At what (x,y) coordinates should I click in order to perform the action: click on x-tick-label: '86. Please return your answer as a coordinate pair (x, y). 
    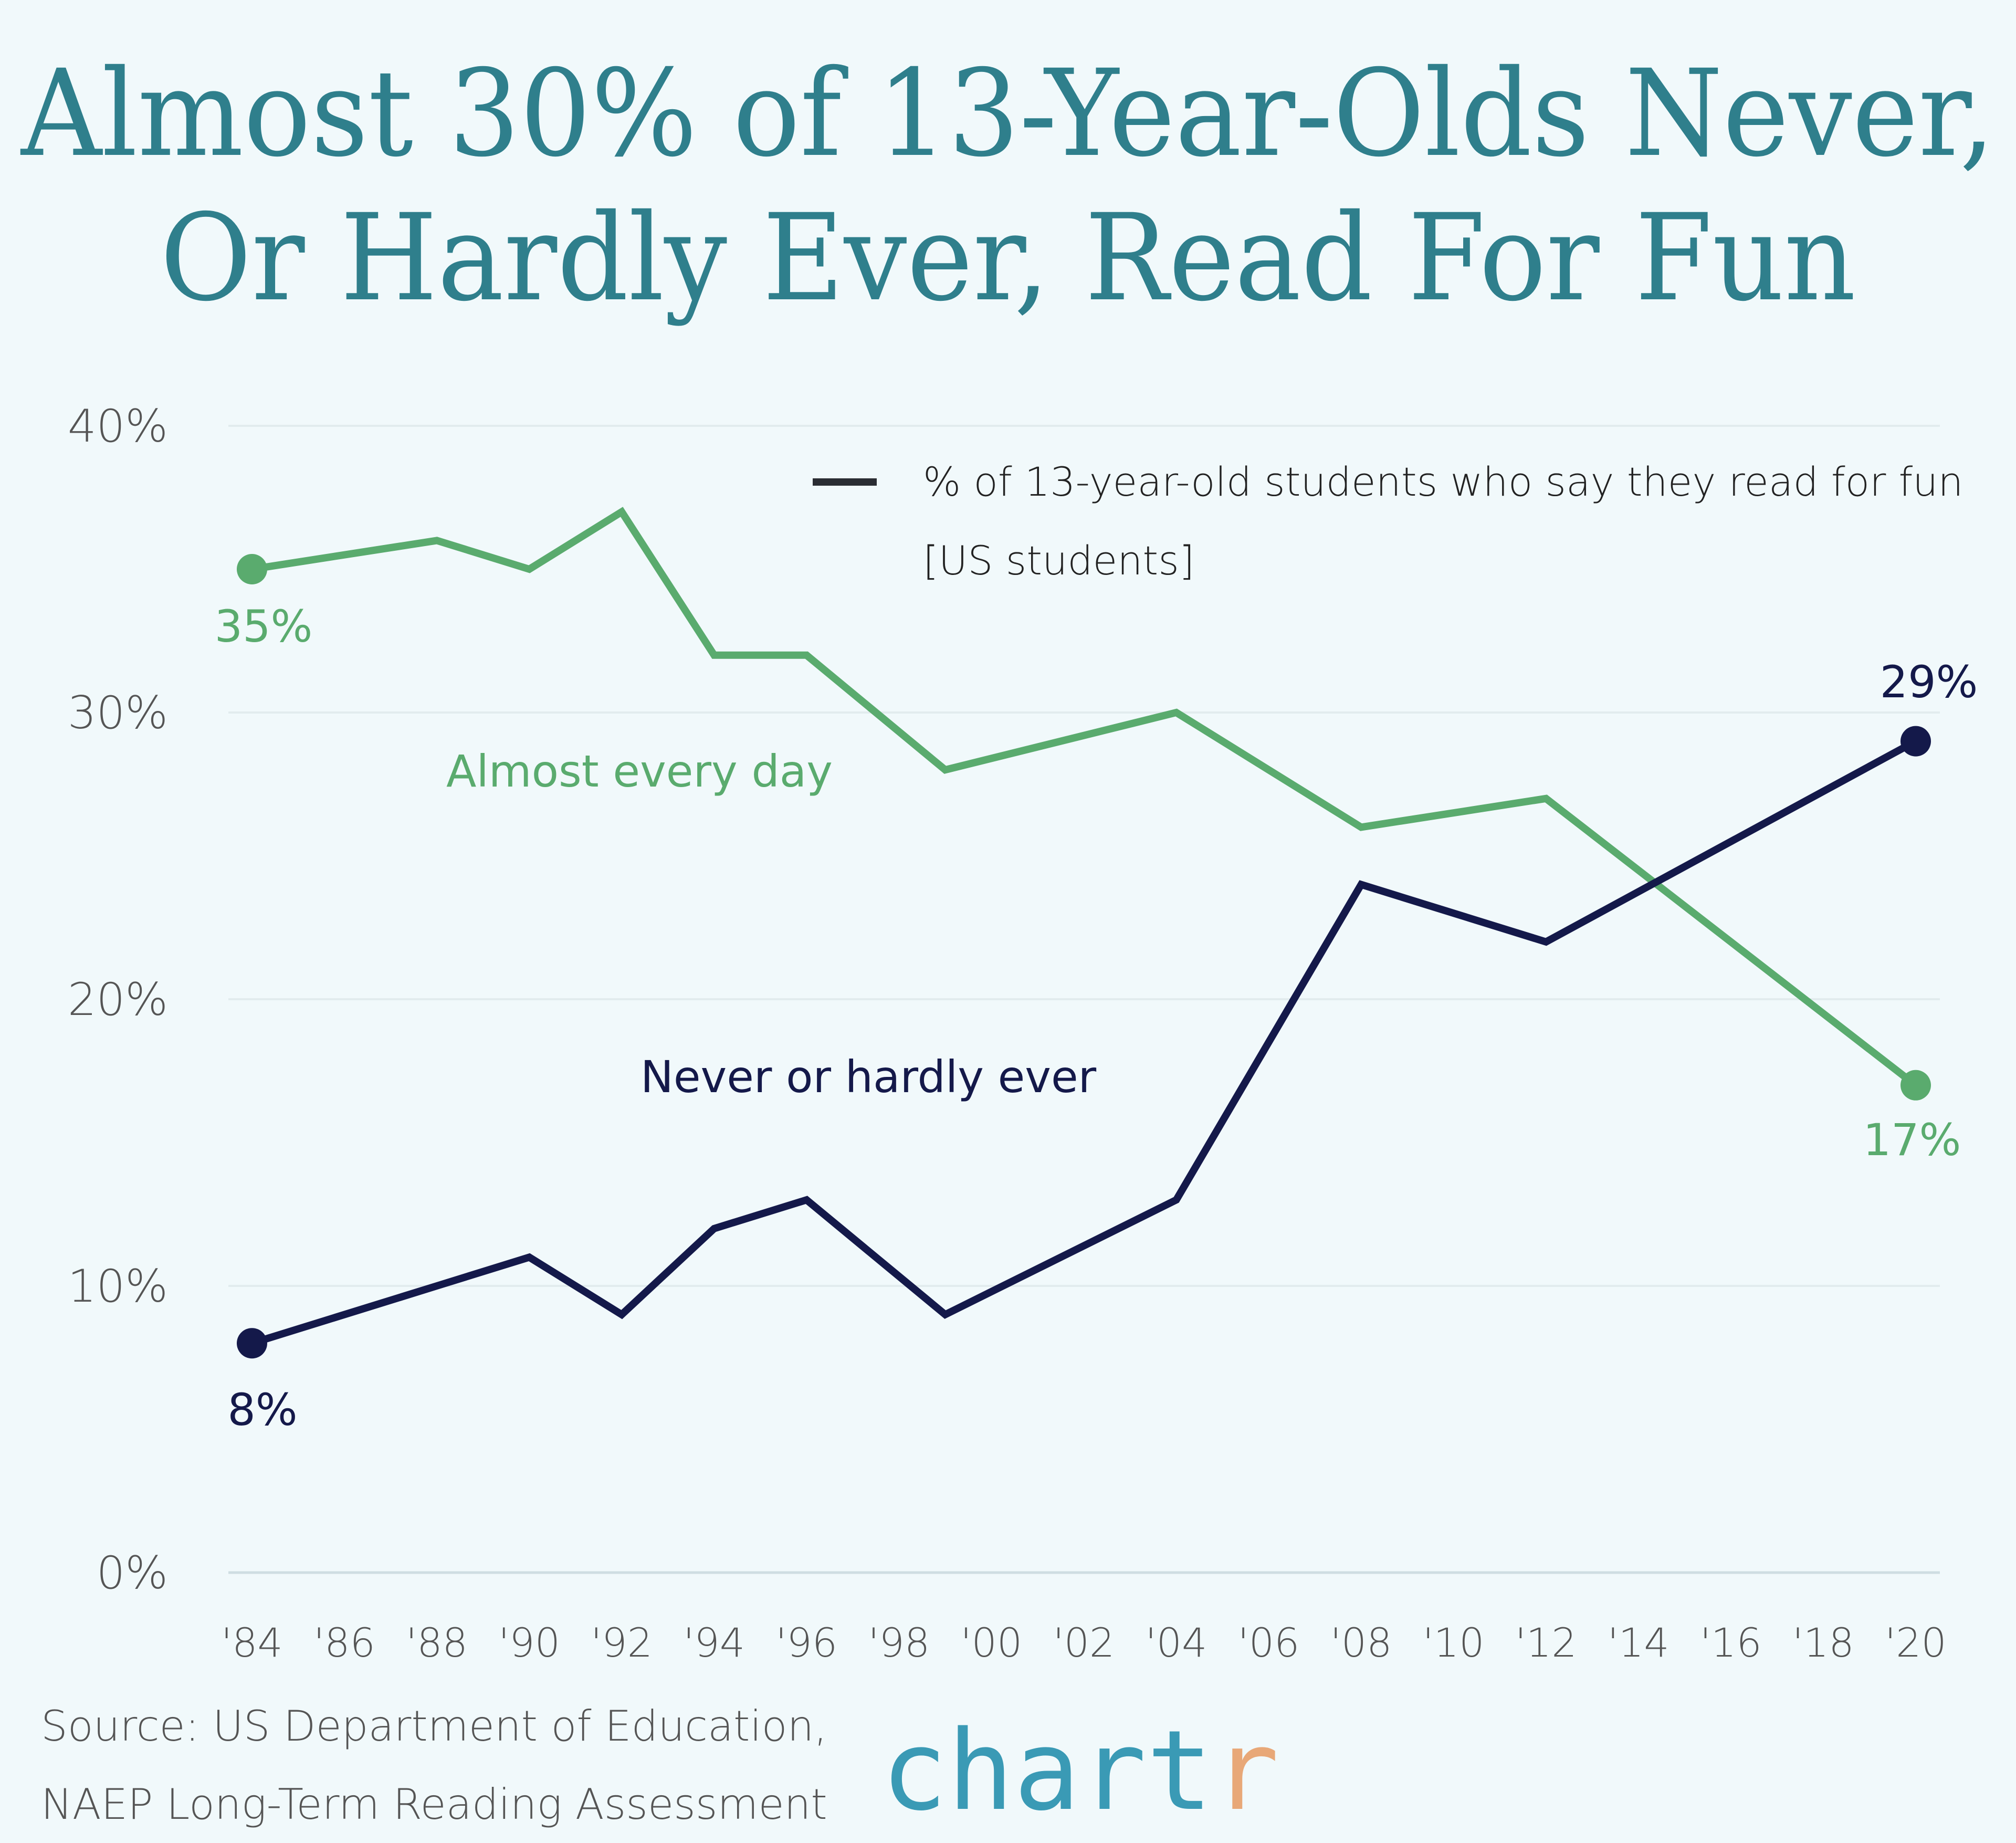
    Looking at the image, I should click on (344, 1642).